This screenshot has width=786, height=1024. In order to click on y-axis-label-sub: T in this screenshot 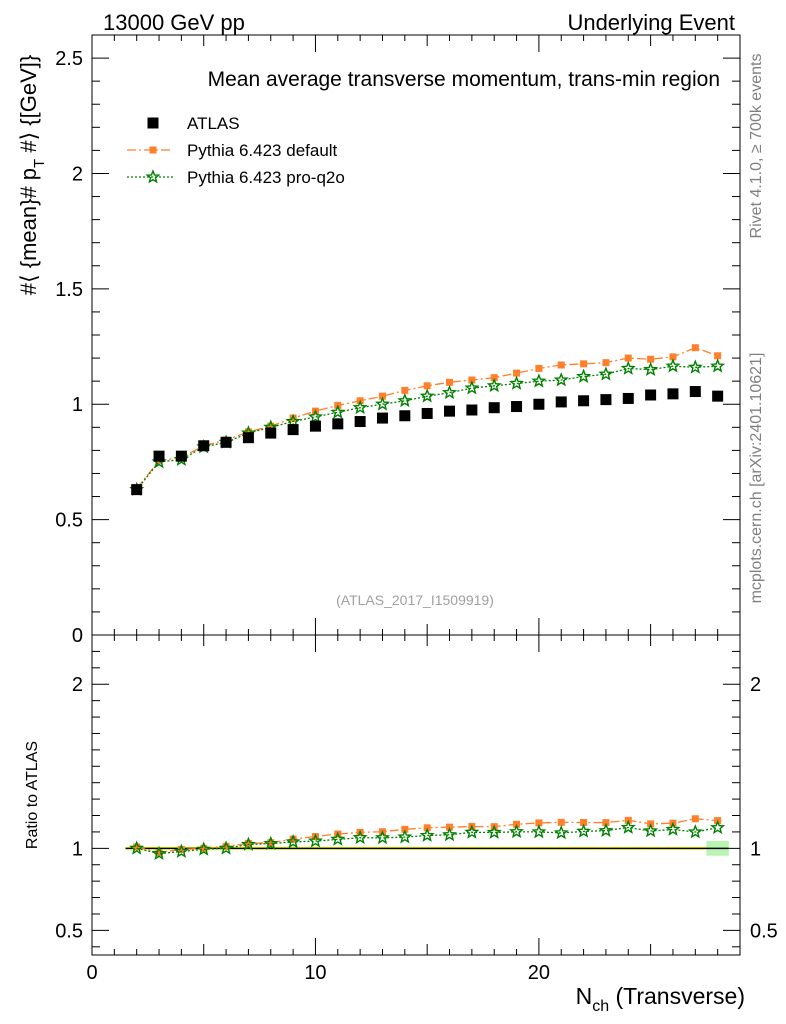, I will do `click(39, 163)`.